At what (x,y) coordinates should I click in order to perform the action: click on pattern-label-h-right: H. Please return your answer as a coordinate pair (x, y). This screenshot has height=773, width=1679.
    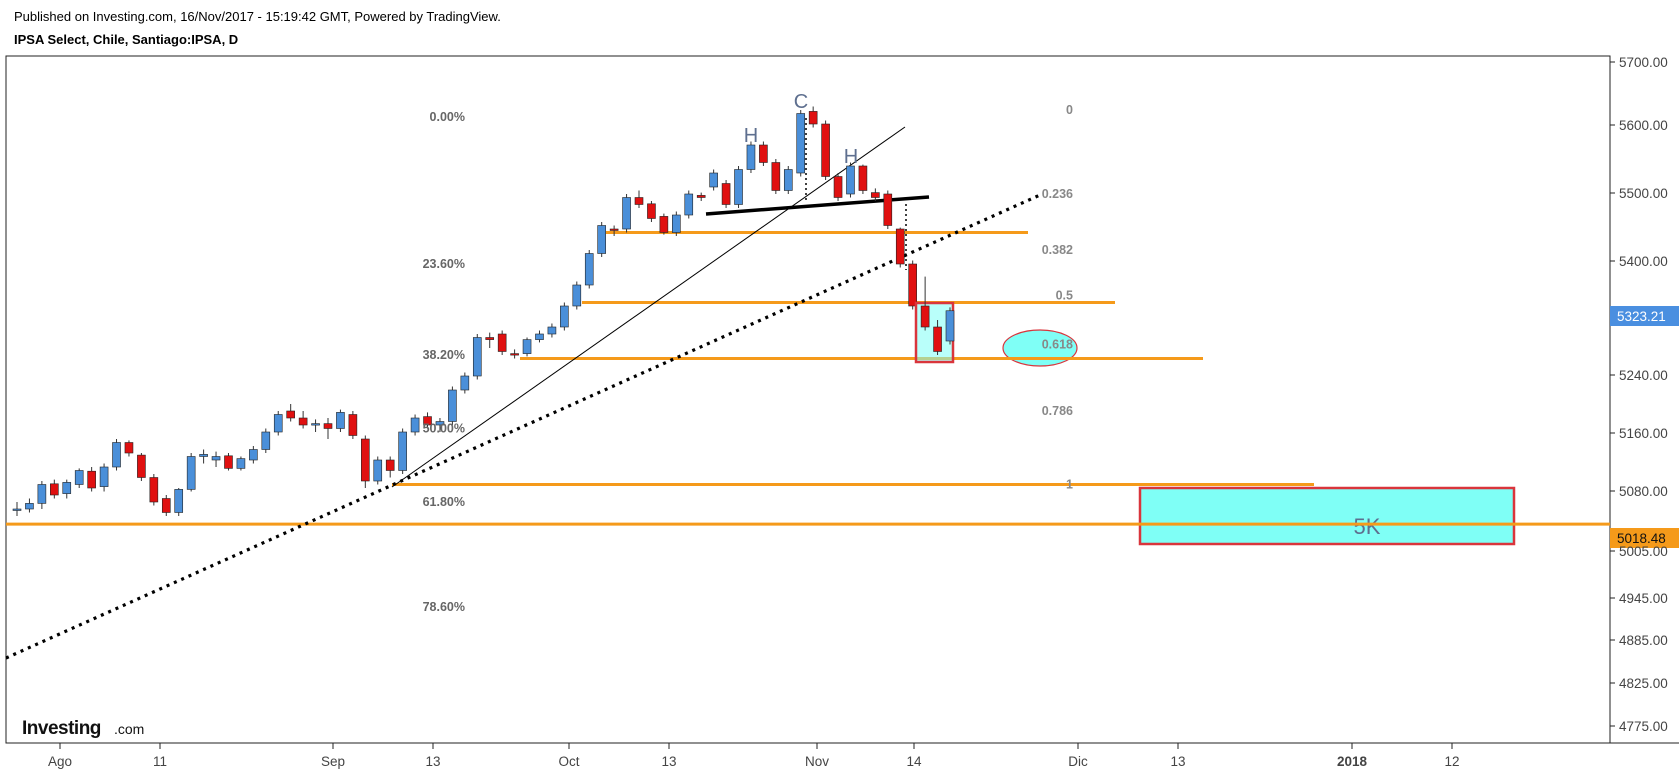
    Looking at the image, I should click on (851, 157).